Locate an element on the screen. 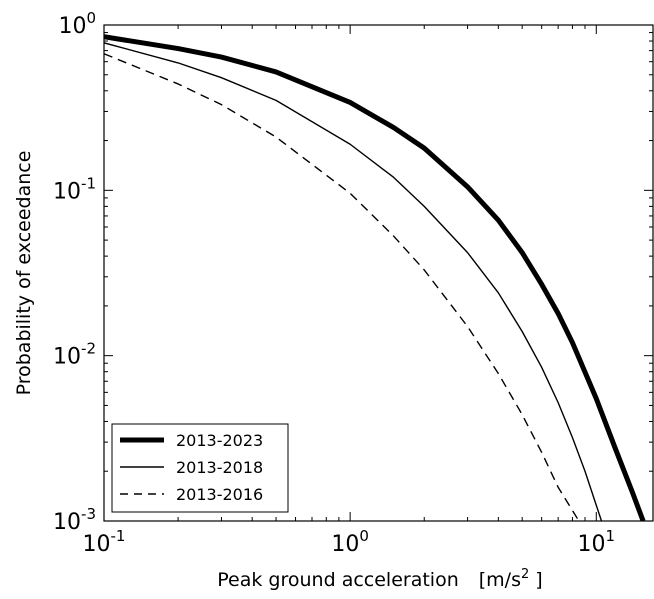  x-tick-label: 10⁻¹ is located at coordinates (104, 542).